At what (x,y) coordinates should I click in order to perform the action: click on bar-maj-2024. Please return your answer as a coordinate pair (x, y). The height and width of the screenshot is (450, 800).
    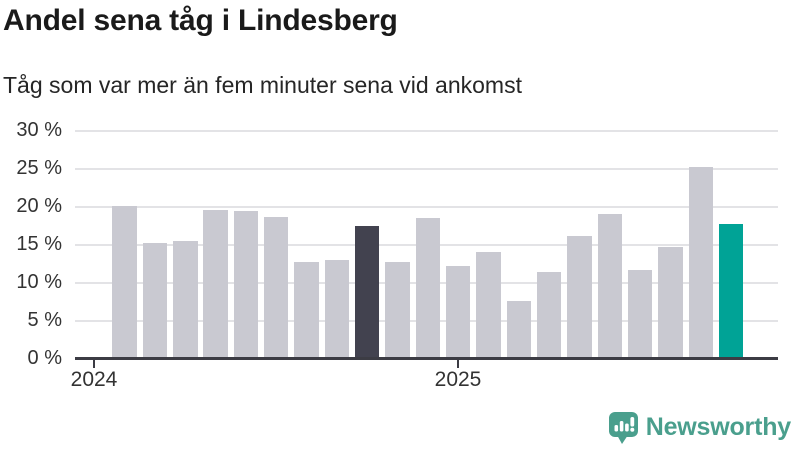
    Looking at the image, I should click on (215, 283).